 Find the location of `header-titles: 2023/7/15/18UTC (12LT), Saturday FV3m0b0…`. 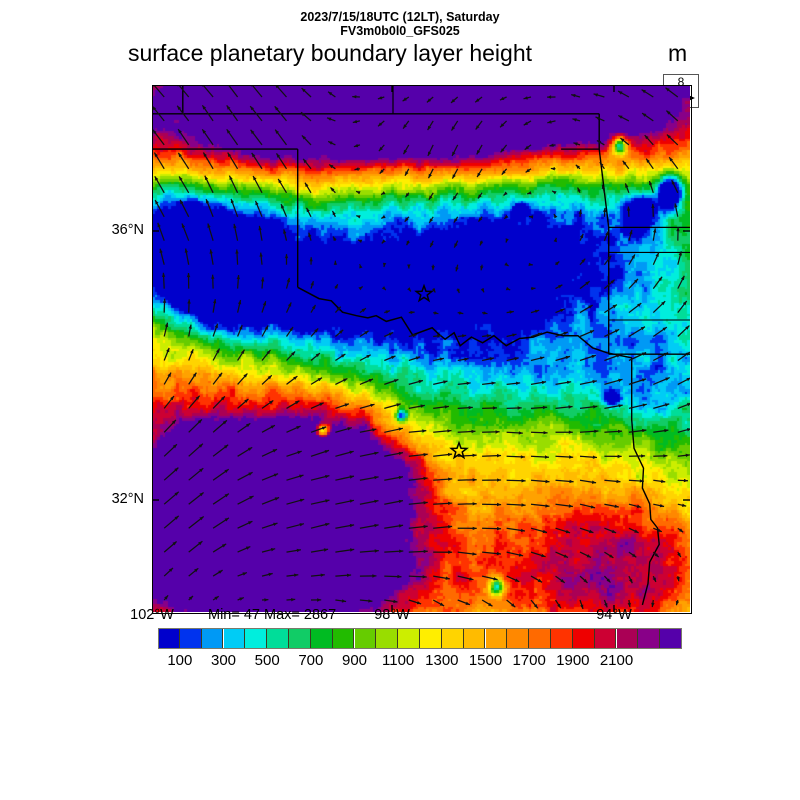

header-titles: 2023/7/15/18UTC (12LT), Saturday FV3m0b0… is located at coordinates (400, 24).